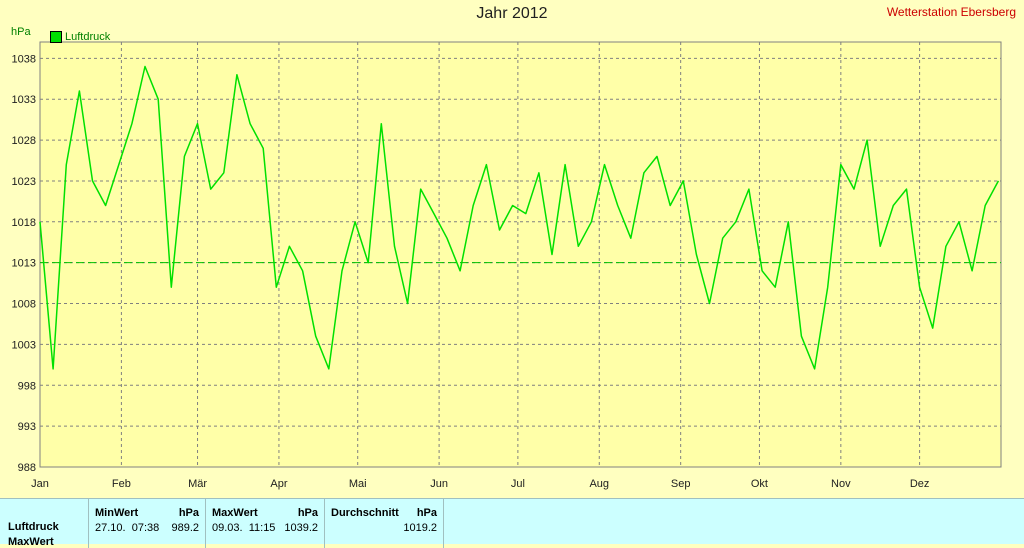  Describe the element at coordinates (24, 141) in the screenshot. I see `y-tick-label: 1028` at that location.